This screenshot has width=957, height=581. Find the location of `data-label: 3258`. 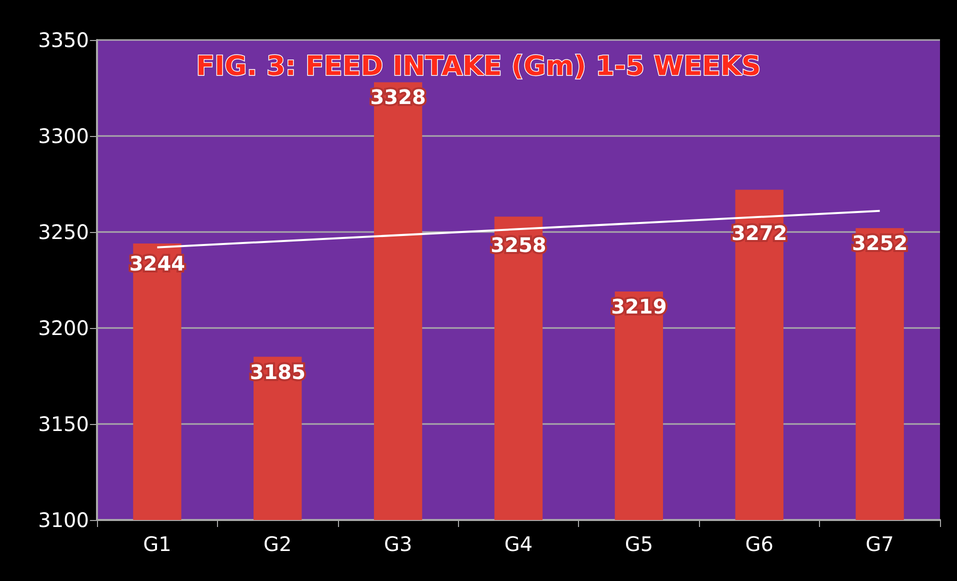

data-label: 3258 is located at coordinates (518, 245).